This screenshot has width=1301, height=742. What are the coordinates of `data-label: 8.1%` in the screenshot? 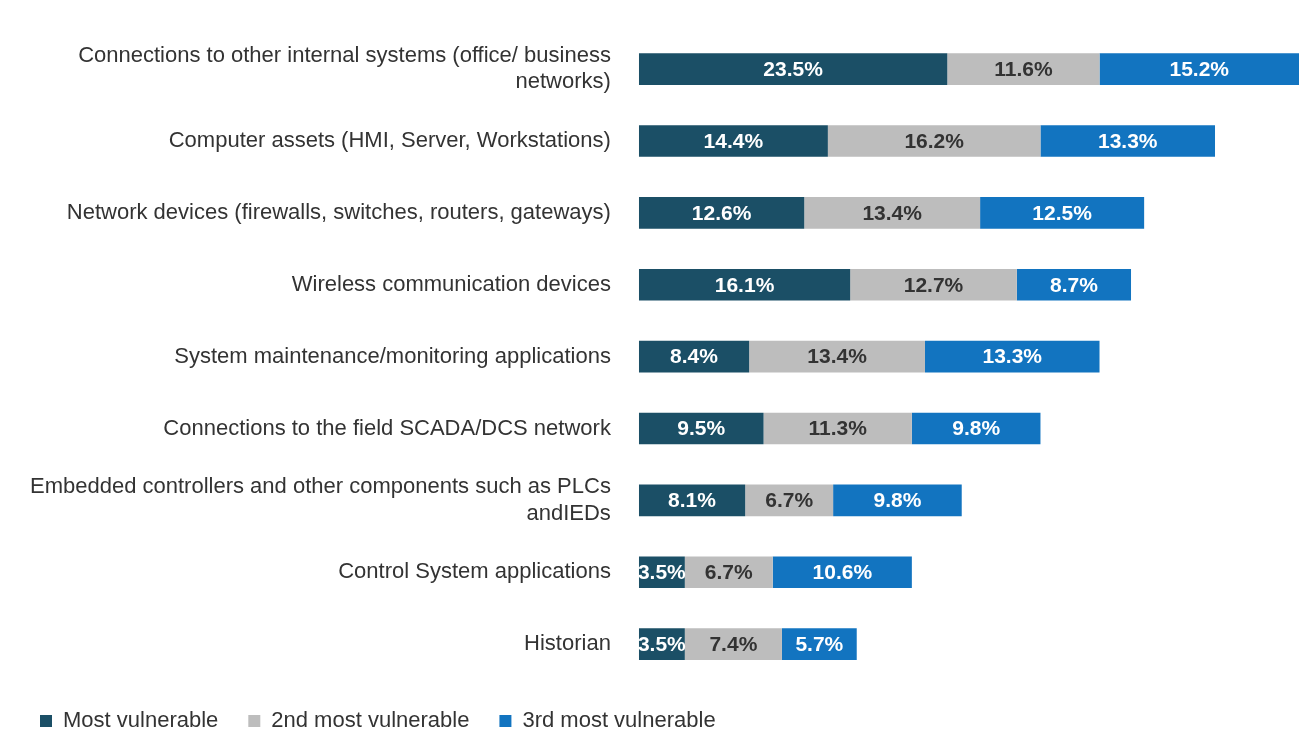 It's located at (692, 500).